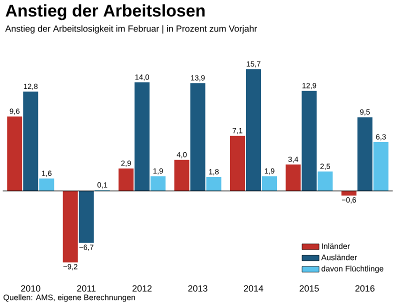 Image resolution: width=400 pixels, height=305 pixels. Describe the element at coordinates (131, 29) in the screenshot. I see `chart-subtitle: Anstieg der Arbeitslosigkeit im Februar | in Prozent zum Vorjahr` at that location.